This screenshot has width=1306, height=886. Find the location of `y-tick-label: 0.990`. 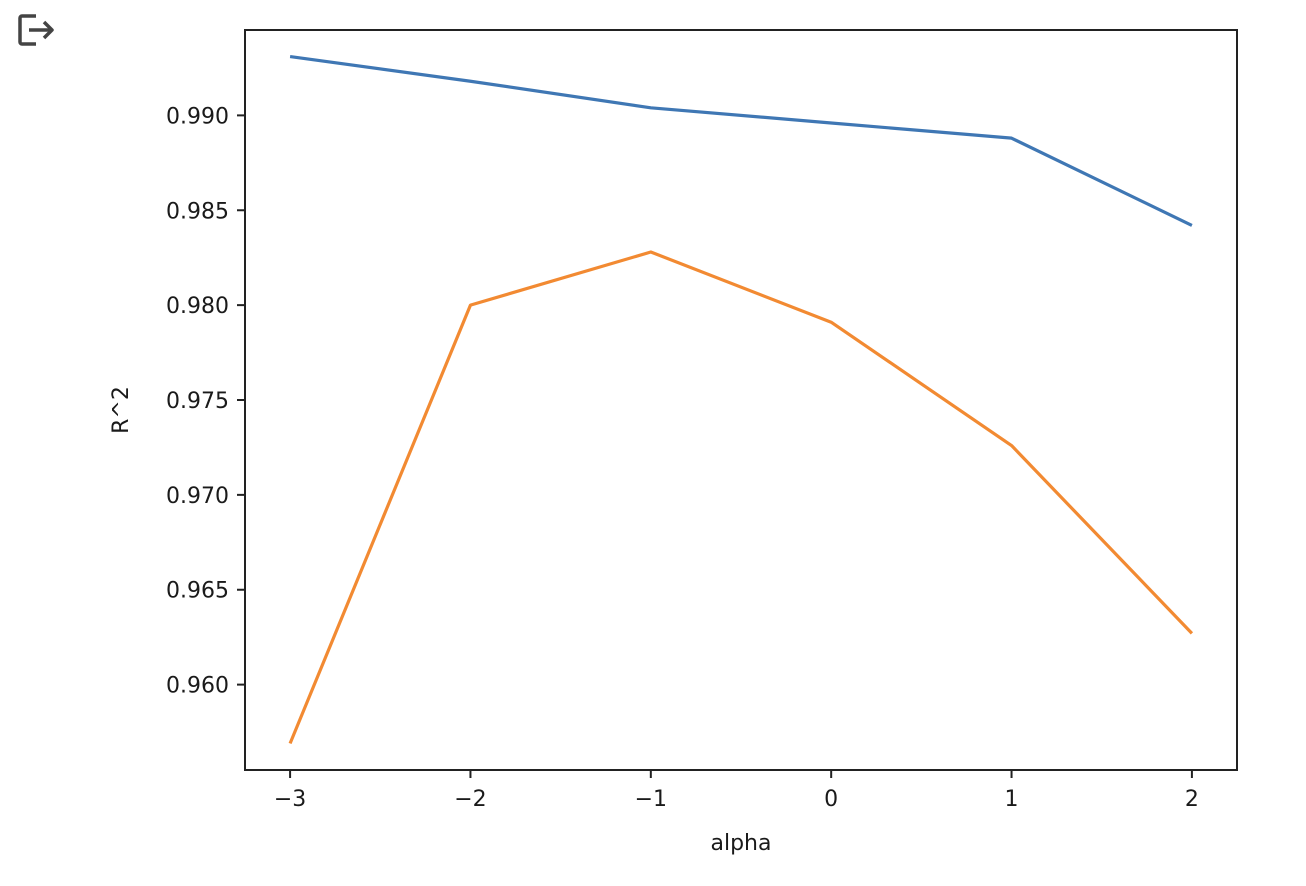

y-tick-label: 0.990 is located at coordinates (197, 116).